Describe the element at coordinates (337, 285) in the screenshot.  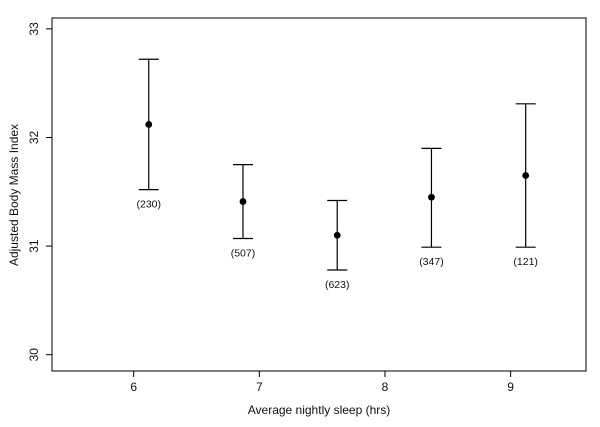
I see `sample-size-label: (623)` at that location.